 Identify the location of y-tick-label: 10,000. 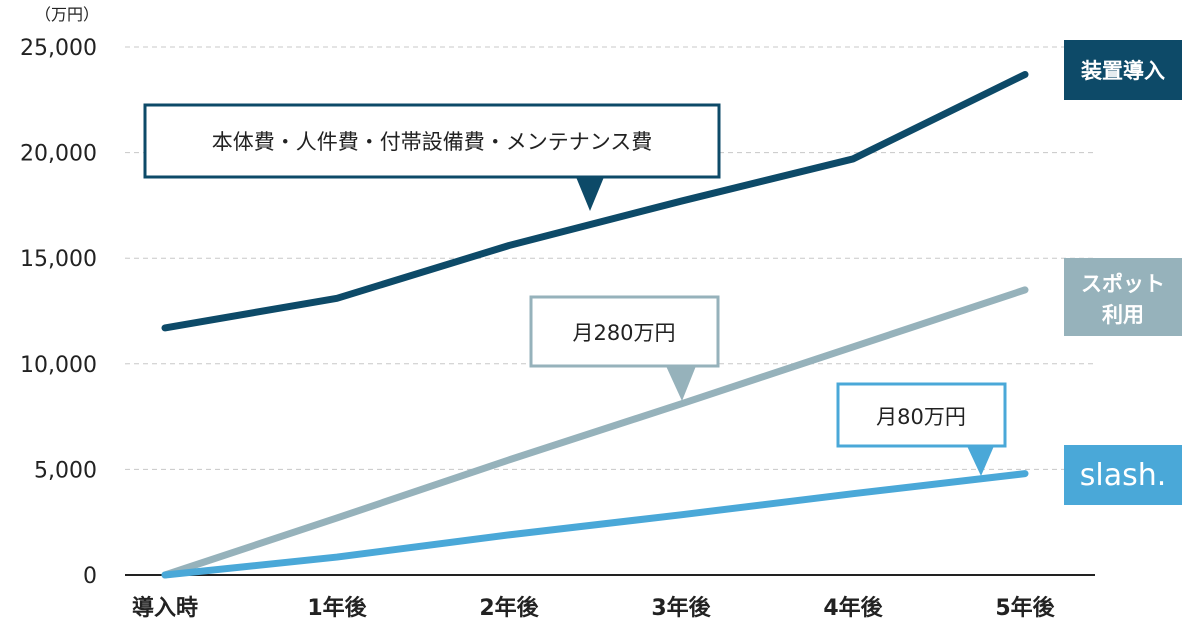
(58, 365).